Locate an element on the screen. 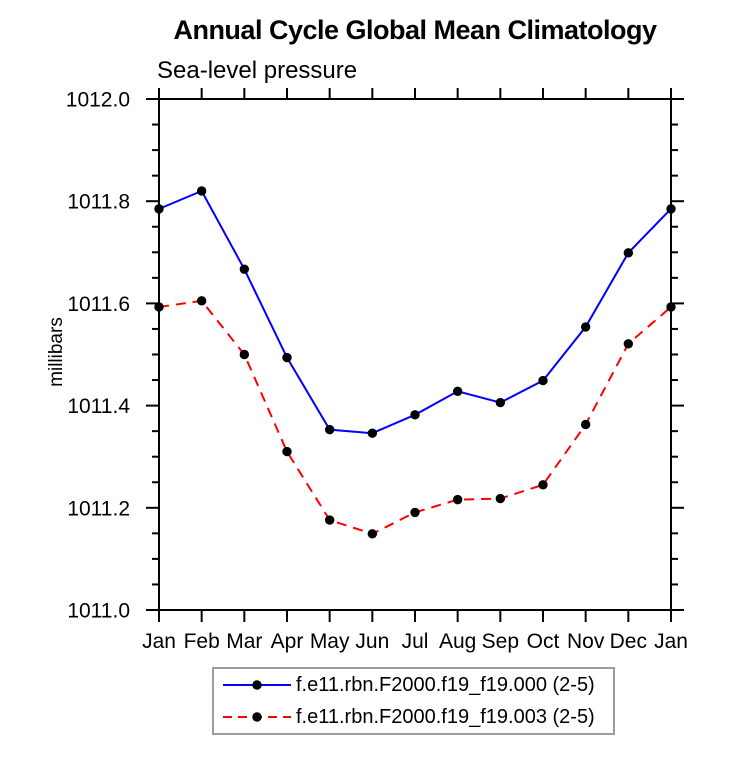 The image size is (733, 758). x-axis-tick-label: Feb is located at coordinates (202, 641).